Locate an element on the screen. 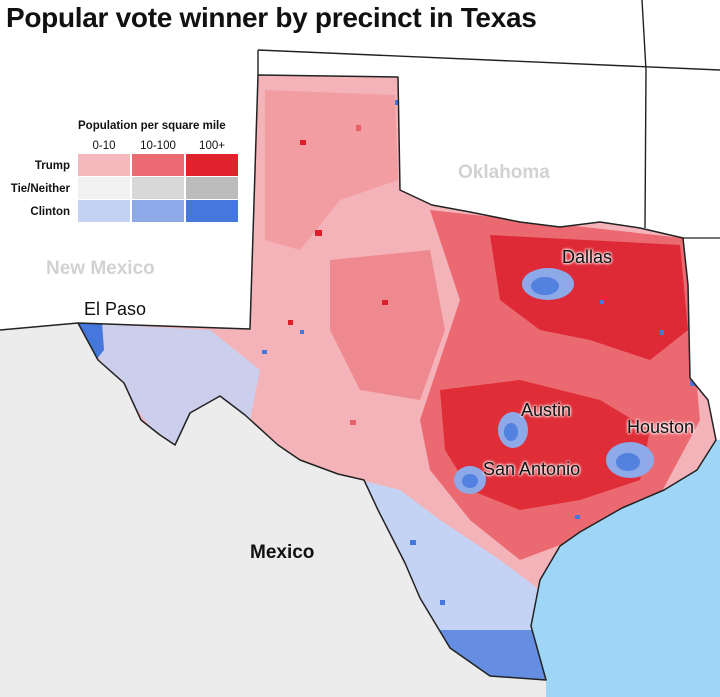 This screenshot has height=697, width=720. swatch-tie-mid is located at coordinates (158, 188).